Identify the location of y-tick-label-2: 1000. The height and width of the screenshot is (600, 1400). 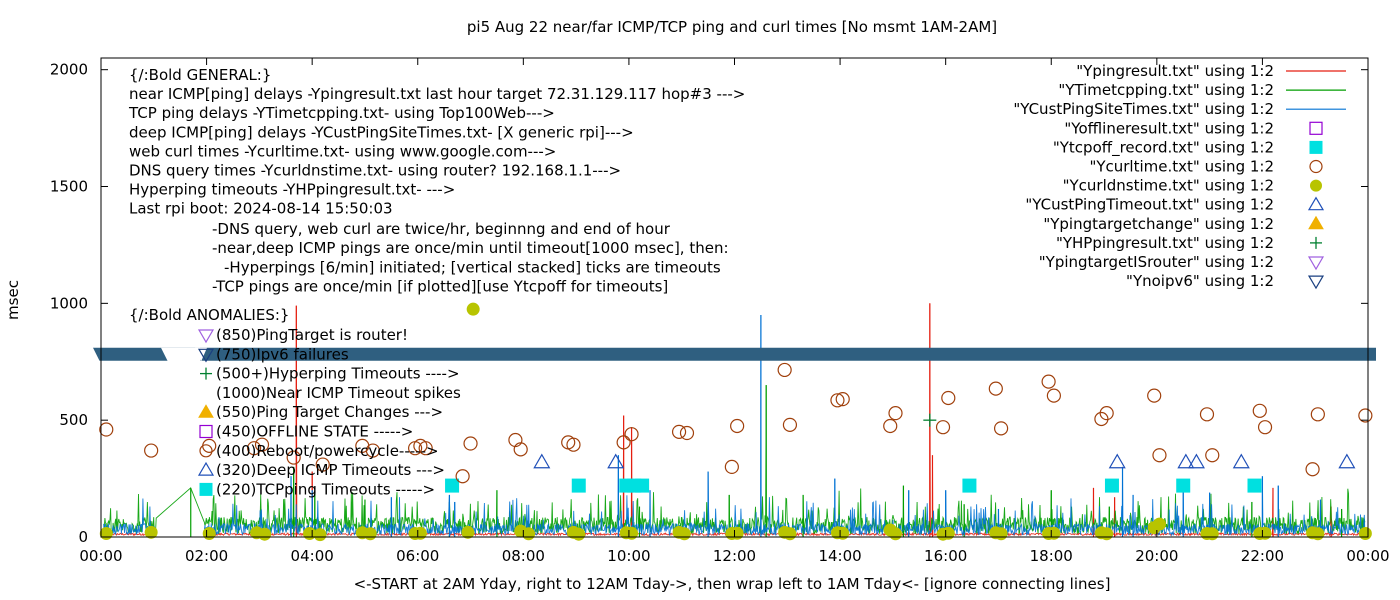
(69, 303).